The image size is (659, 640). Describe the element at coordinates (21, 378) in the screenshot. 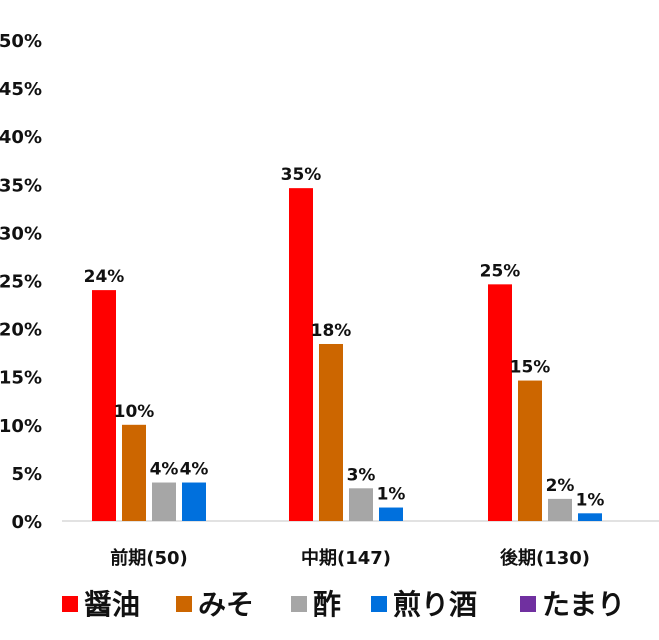

I see `y-tick-label: 15%` at that location.